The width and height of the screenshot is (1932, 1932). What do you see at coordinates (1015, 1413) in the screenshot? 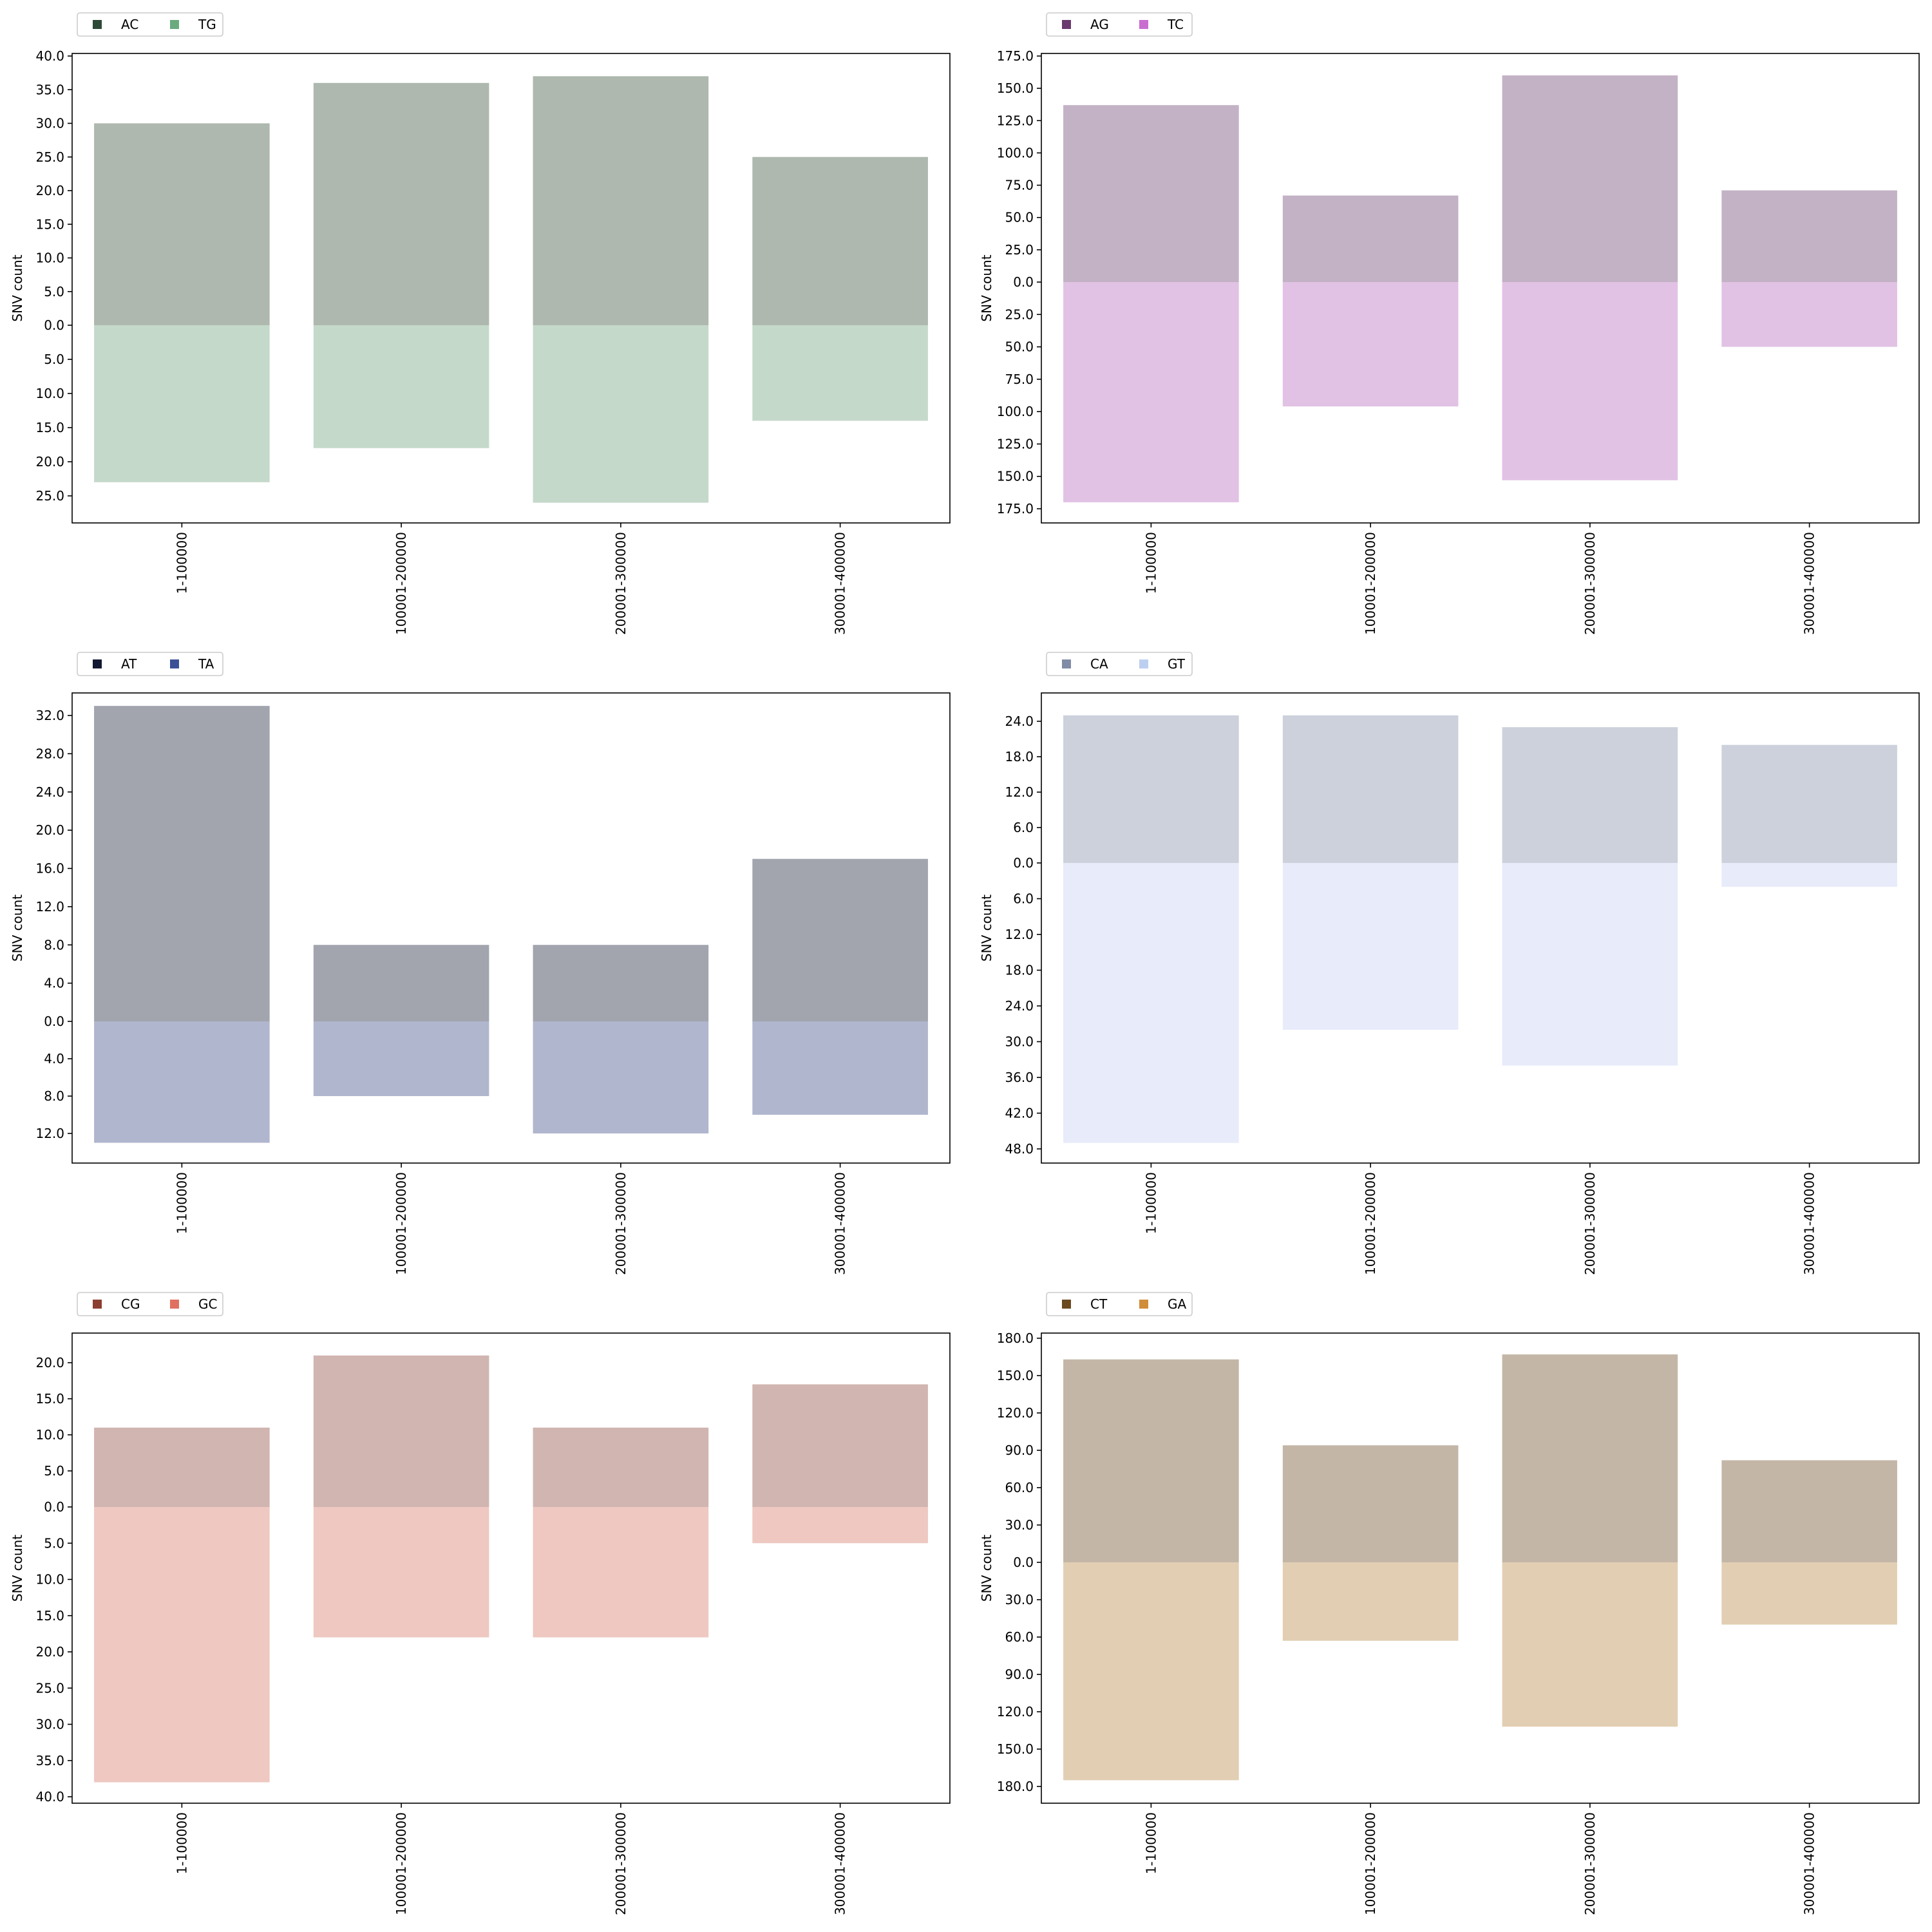
I see `y-tick-label: 120.0` at bounding box center [1015, 1413].